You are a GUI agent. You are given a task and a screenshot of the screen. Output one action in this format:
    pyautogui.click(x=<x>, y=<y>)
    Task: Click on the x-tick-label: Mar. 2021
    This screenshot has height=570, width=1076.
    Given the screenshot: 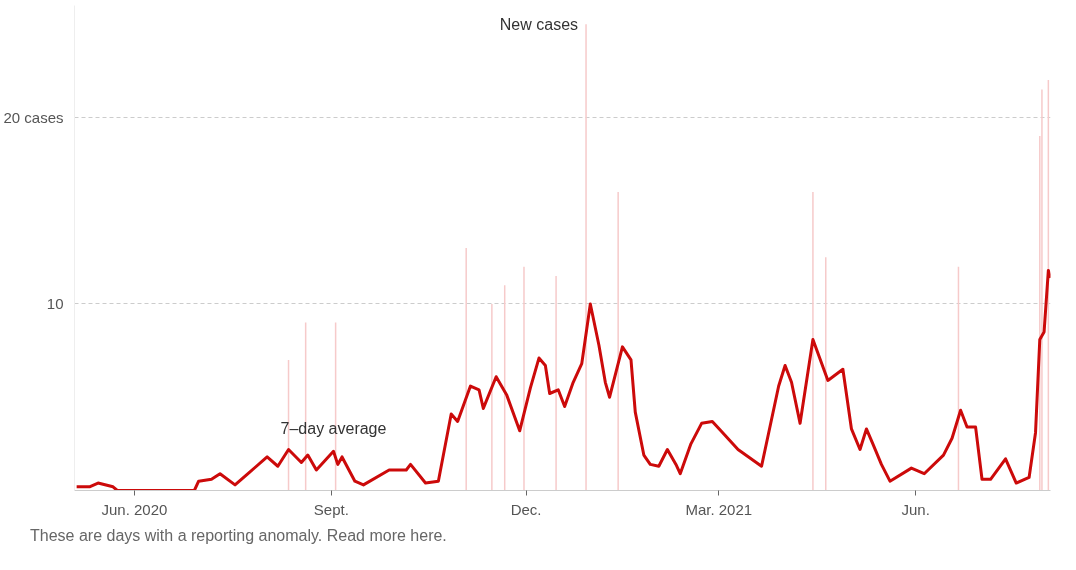 What is the action you would take?
    pyautogui.click(x=719, y=509)
    